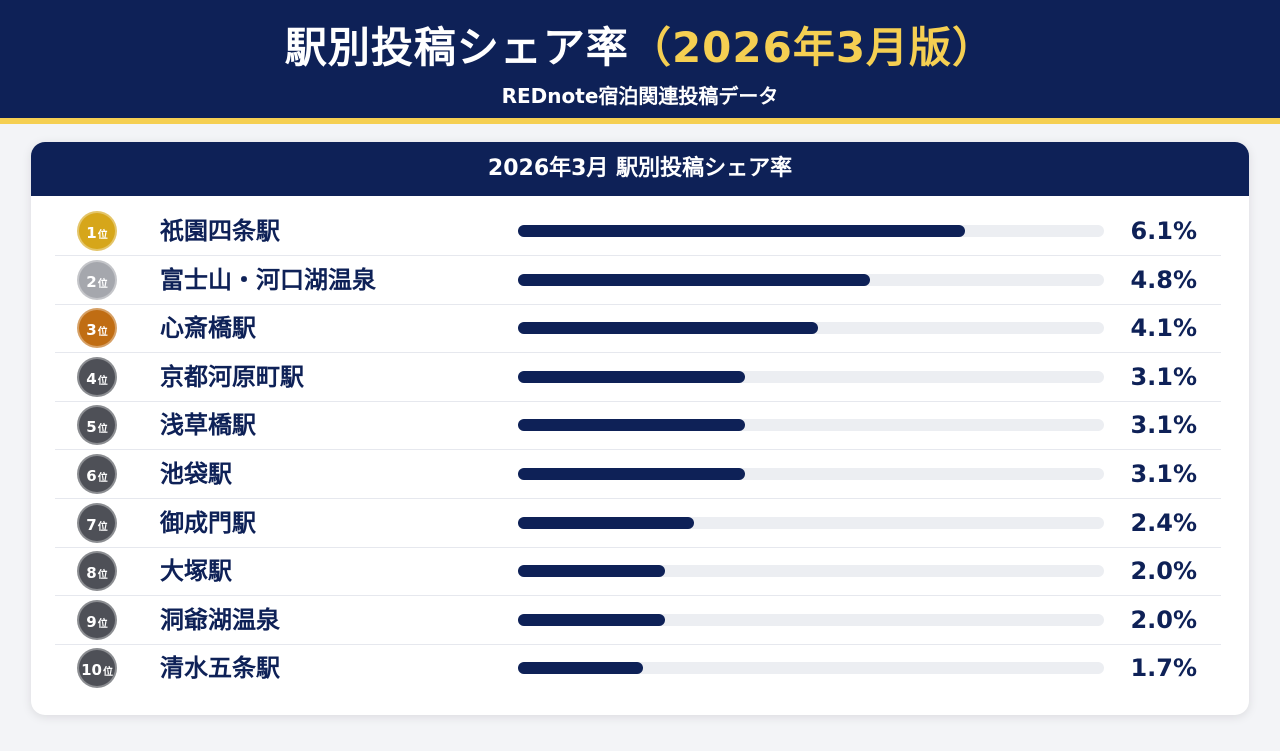  I want to click on station-name: 御成門駅, so click(208, 522).